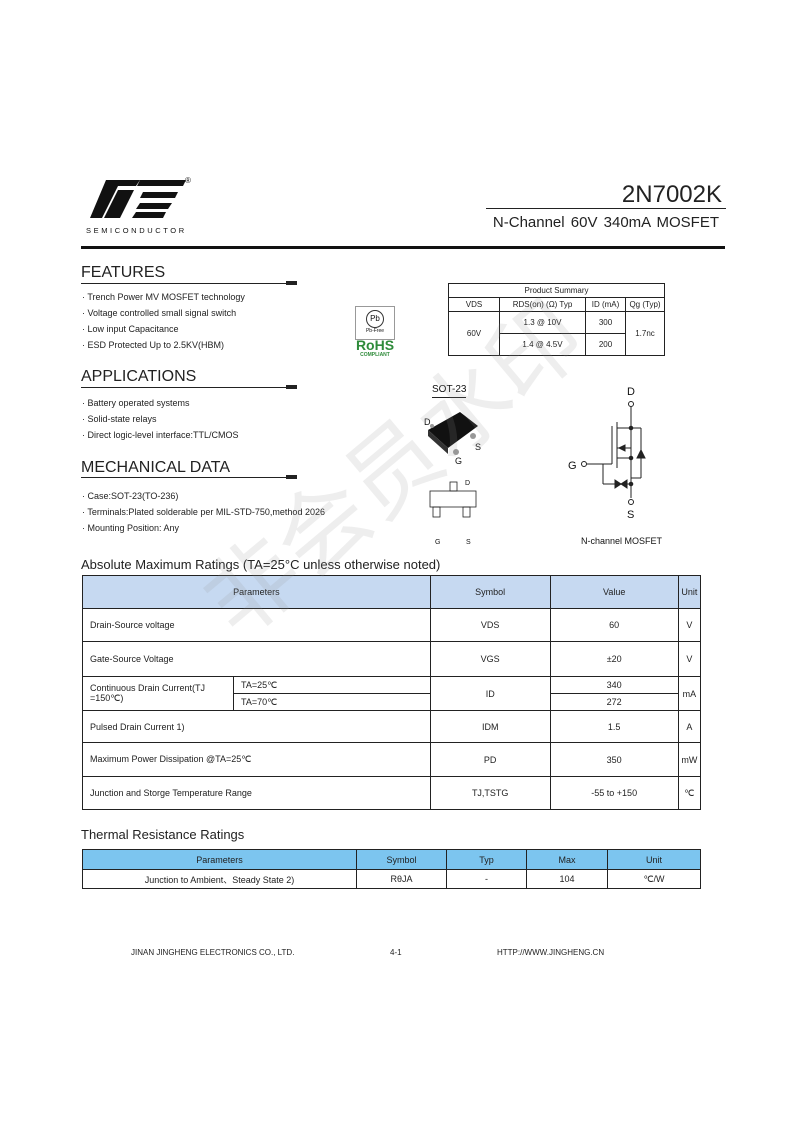 The width and height of the screenshot is (794, 1123). Describe the element at coordinates (689, 726) in the screenshot. I see `table-cell: A` at that location.